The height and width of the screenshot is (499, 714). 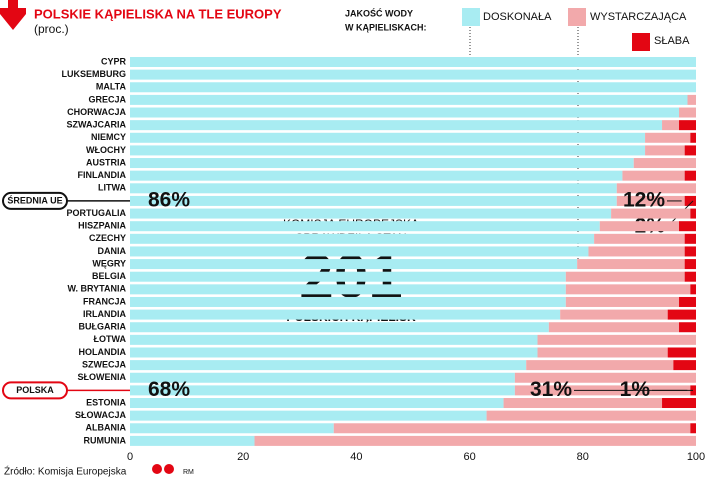 What do you see at coordinates (96, 125) in the screenshot?
I see `y-tick-label: SZWAJCARIA` at bounding box center [96, 125].